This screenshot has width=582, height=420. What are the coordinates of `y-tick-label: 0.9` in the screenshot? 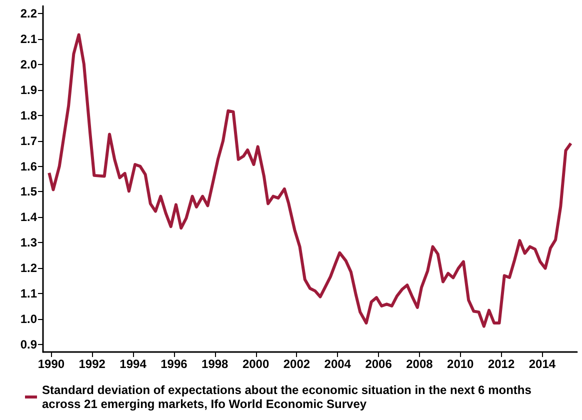 It's located at (29, 344).